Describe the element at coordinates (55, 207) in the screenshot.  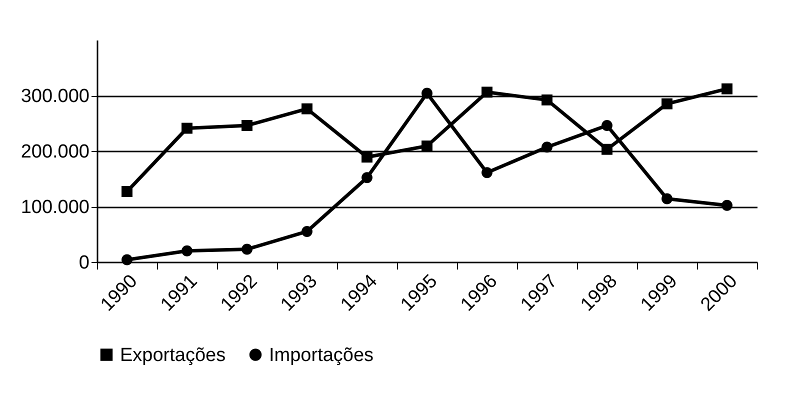
I see `y-tick-label: 100.000` at that location.